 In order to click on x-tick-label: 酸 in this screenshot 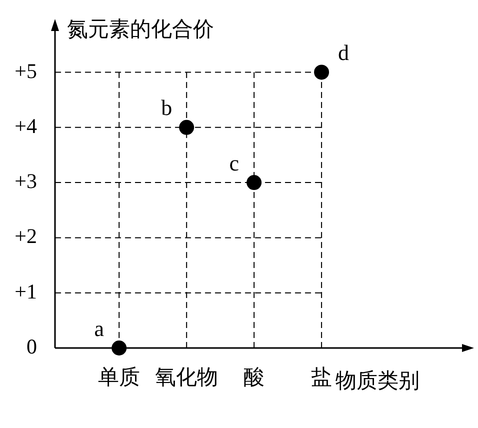, I will do `click(254, 377)`.